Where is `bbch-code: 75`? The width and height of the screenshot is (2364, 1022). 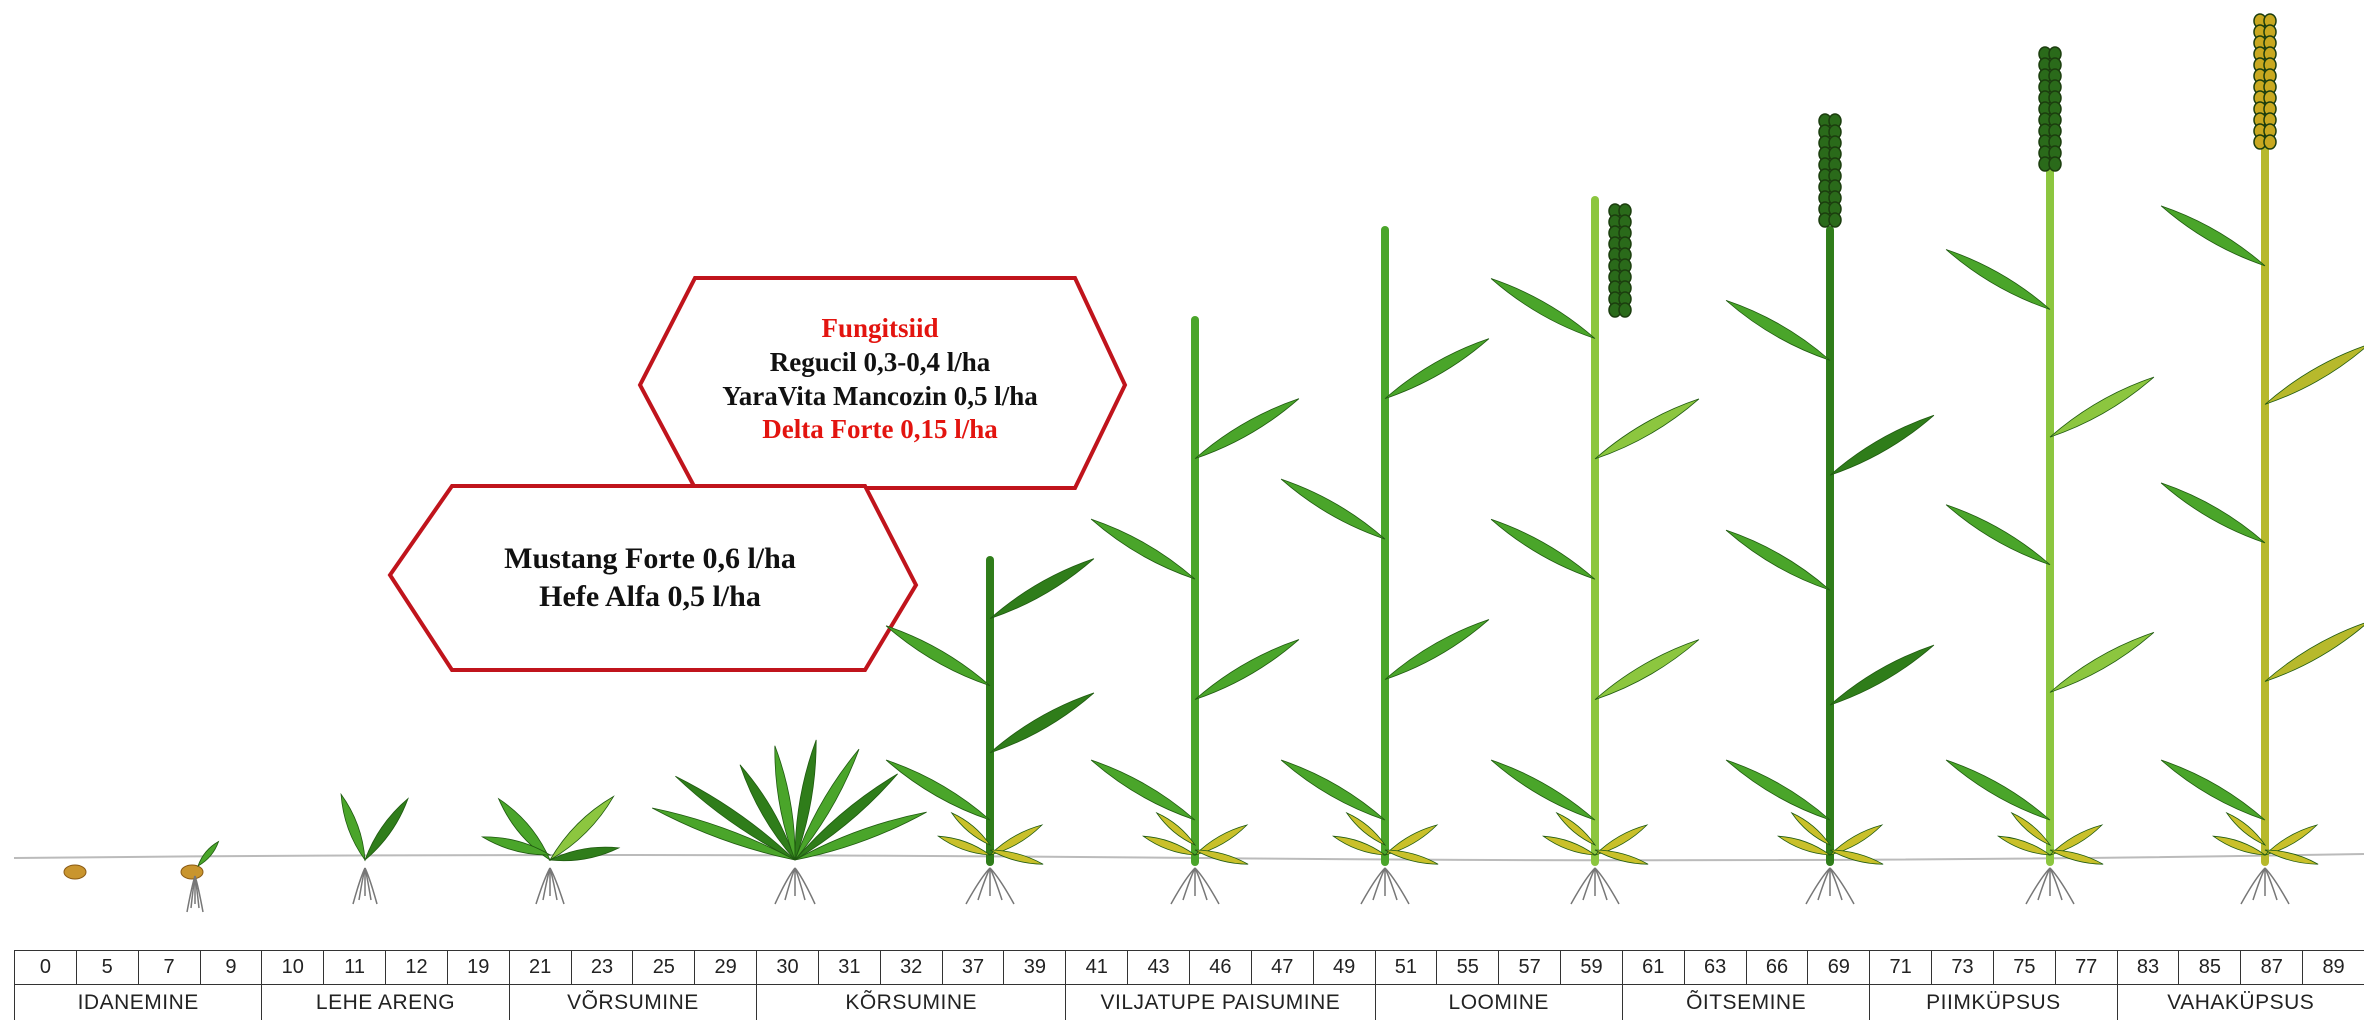
bbch-code: 75 is located at coordinates (2023, 967).